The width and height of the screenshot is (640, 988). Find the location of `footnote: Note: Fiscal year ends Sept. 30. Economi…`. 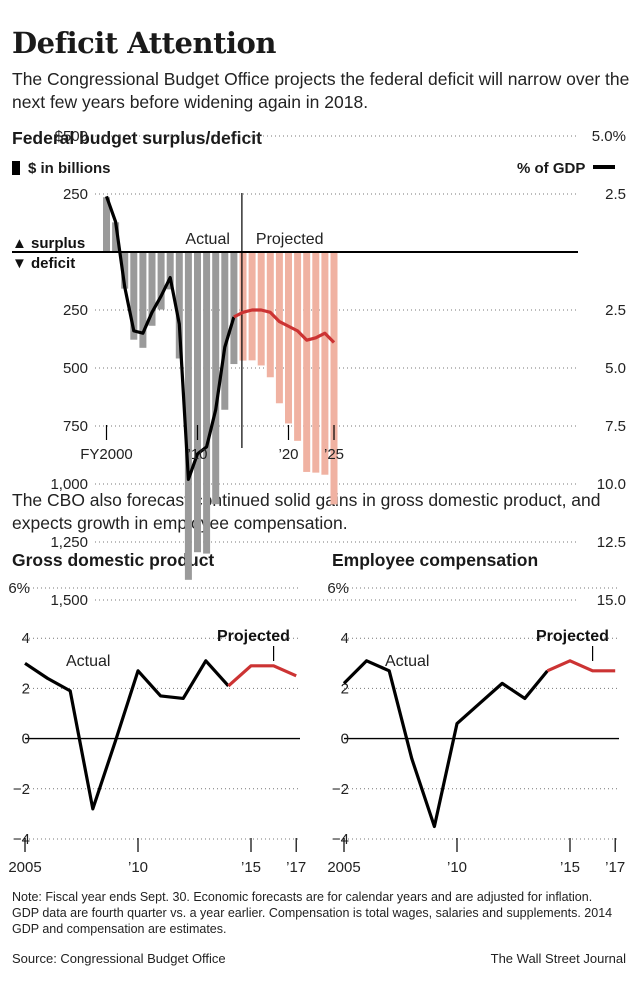

footnote: Note: Fiscal year ends Sept. 30. Economi… is located at coordinates (312, 913).